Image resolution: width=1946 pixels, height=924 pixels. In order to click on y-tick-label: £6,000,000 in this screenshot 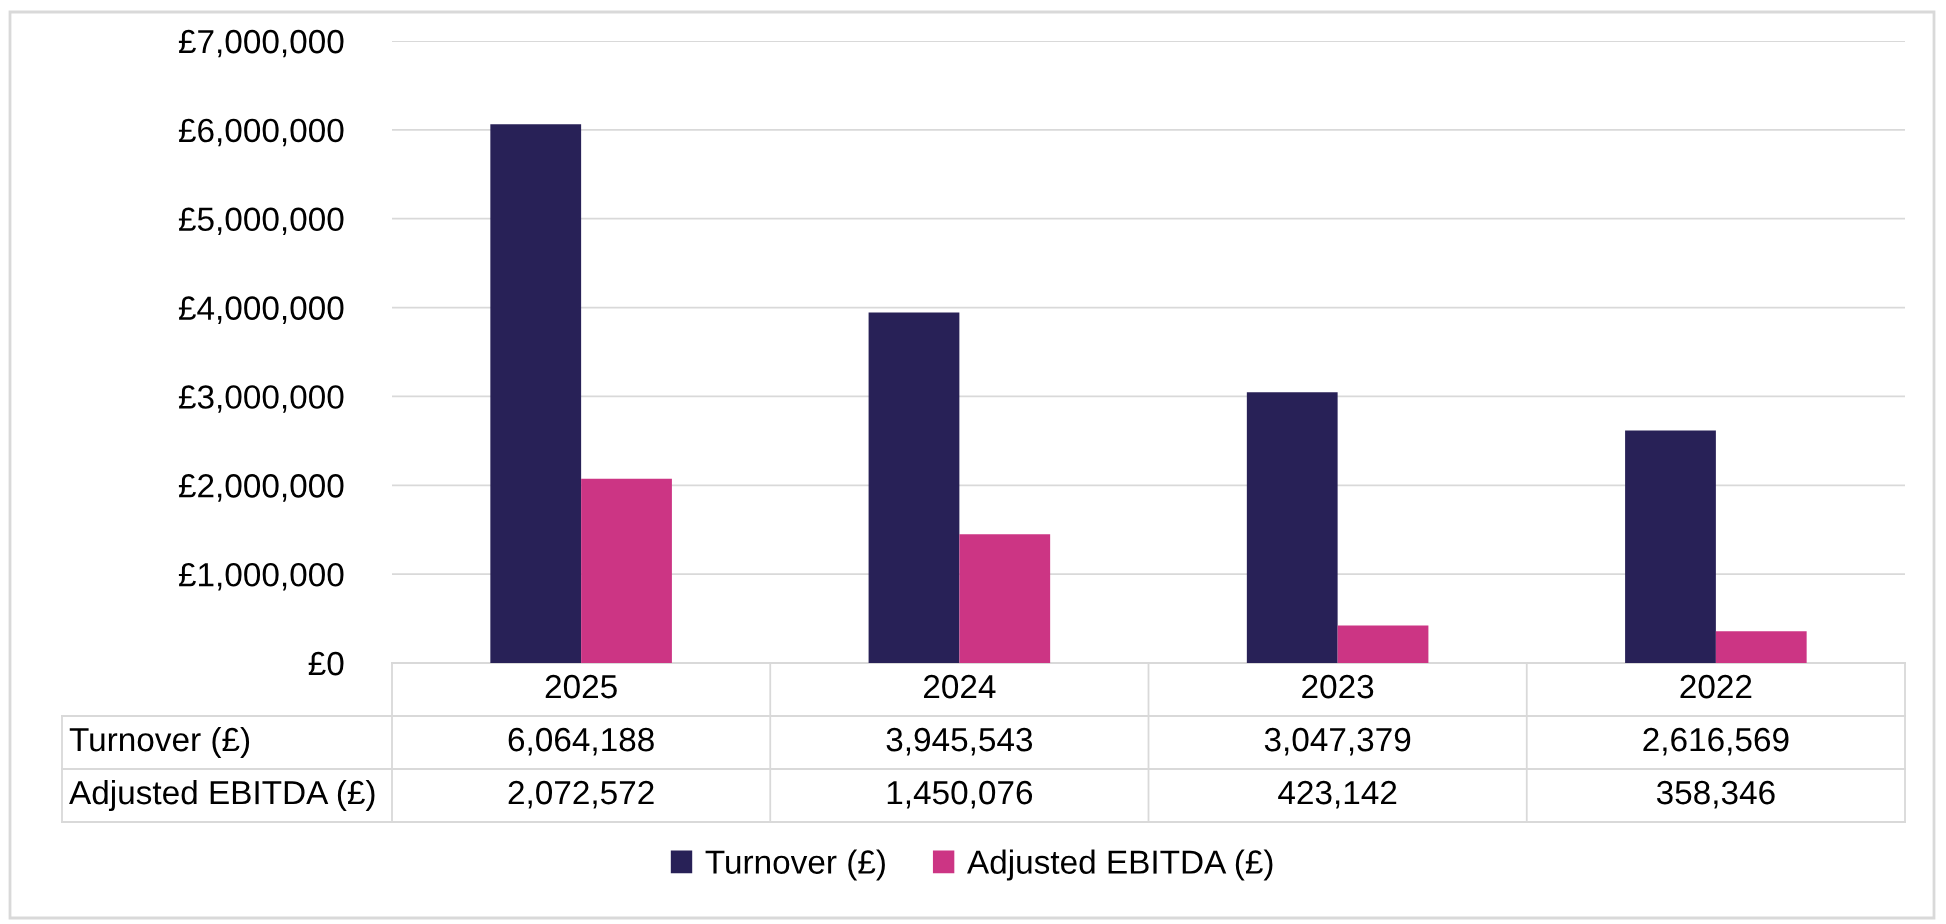, I will do `click(261, 132)`.